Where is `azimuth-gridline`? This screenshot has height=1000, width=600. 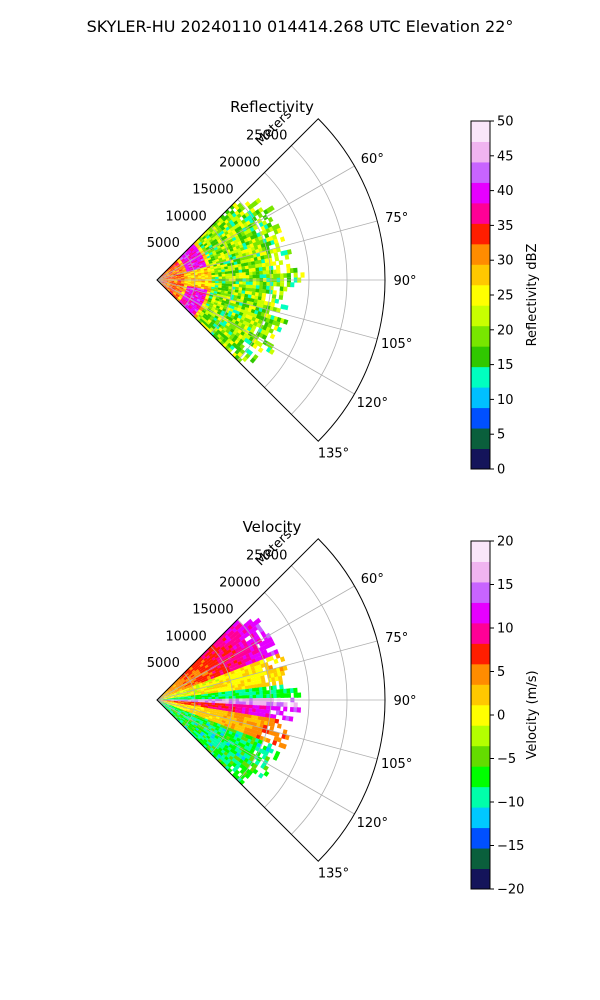 azimuth-gridline is located at coordinates (267, 309).